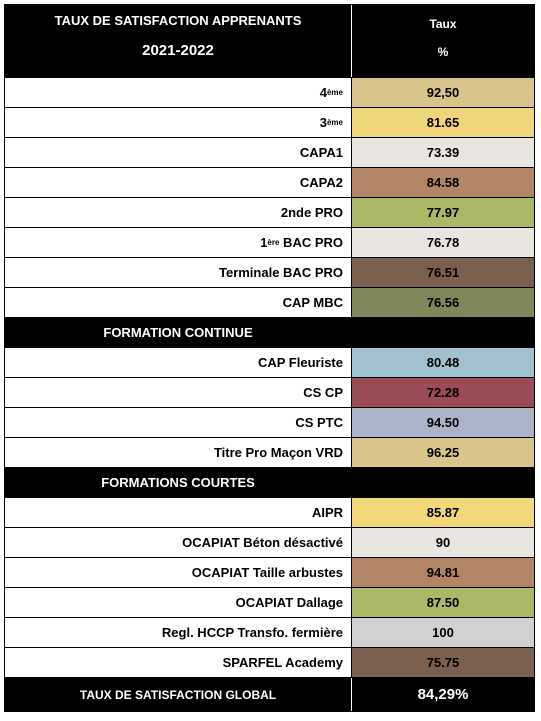 The height and width of the screenshot is (721, 541). Describe the element at coordinates (443, 242) in the screenshot. I see `row-value: 76.78` at that location.